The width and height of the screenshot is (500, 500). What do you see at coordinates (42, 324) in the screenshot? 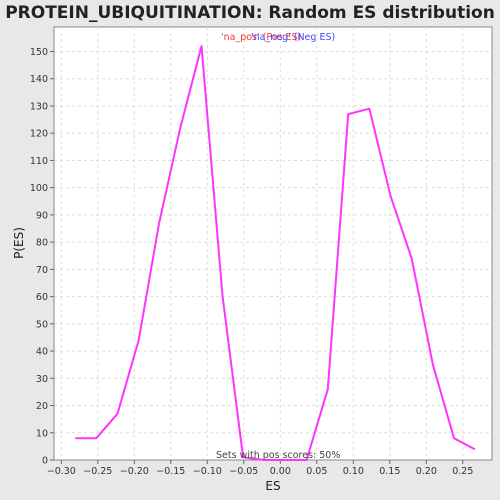
I see `y-tick-label: 50` at bounding box center [42, 324].